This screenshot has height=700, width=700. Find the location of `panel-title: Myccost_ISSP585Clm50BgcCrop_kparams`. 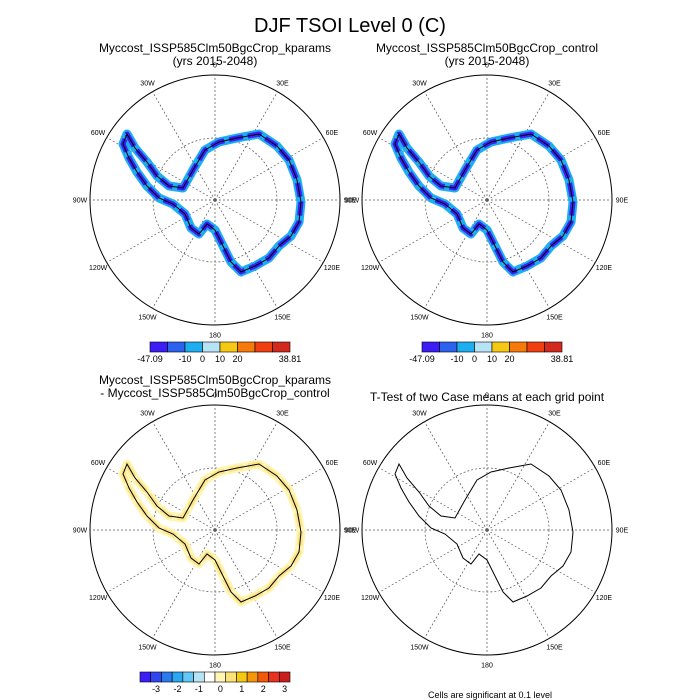

panel-title: Myccost_ISSP585Clm50BgcCrop_kparams is located at coordinates (215, 48).